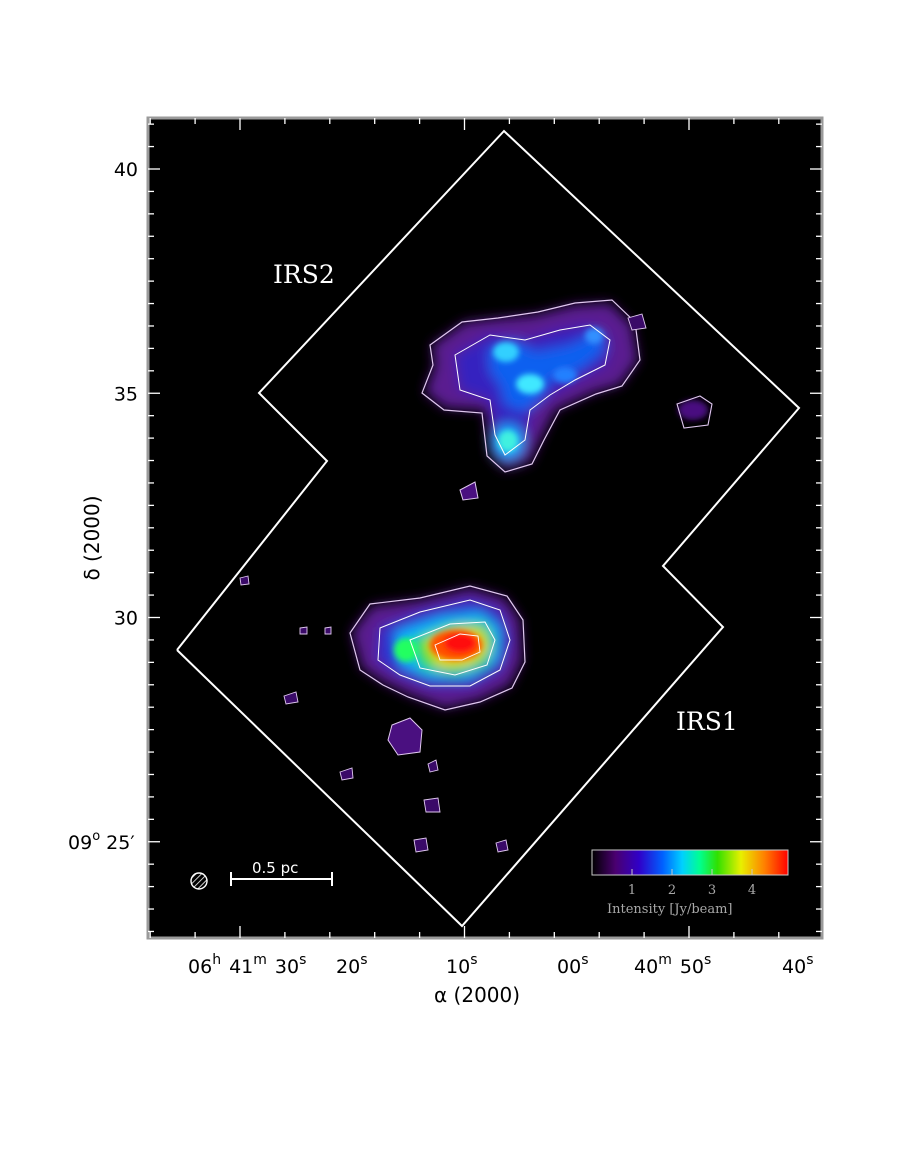 This screenshot has width=909, height=1176. What do you see at coordinates (126, 394) in the screenshot?
I see `y-tick-label: 35` at bounding box center [126, 394].